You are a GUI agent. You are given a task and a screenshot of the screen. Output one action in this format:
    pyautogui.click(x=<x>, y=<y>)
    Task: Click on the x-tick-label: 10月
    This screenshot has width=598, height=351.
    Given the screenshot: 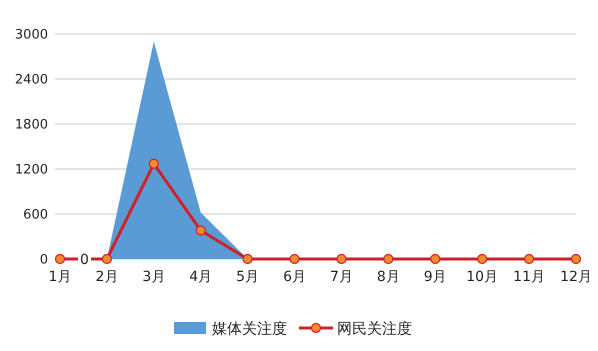 What is the action you would take?
    pyautogui.click(x=482, y=277)
    